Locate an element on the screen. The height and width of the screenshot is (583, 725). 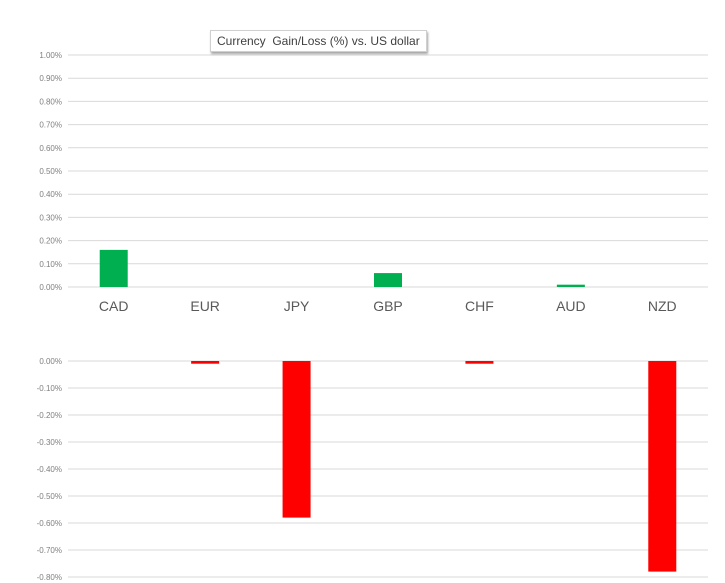
bottom-y-tick-label: -0.40% is located at coordinates (49, 469).